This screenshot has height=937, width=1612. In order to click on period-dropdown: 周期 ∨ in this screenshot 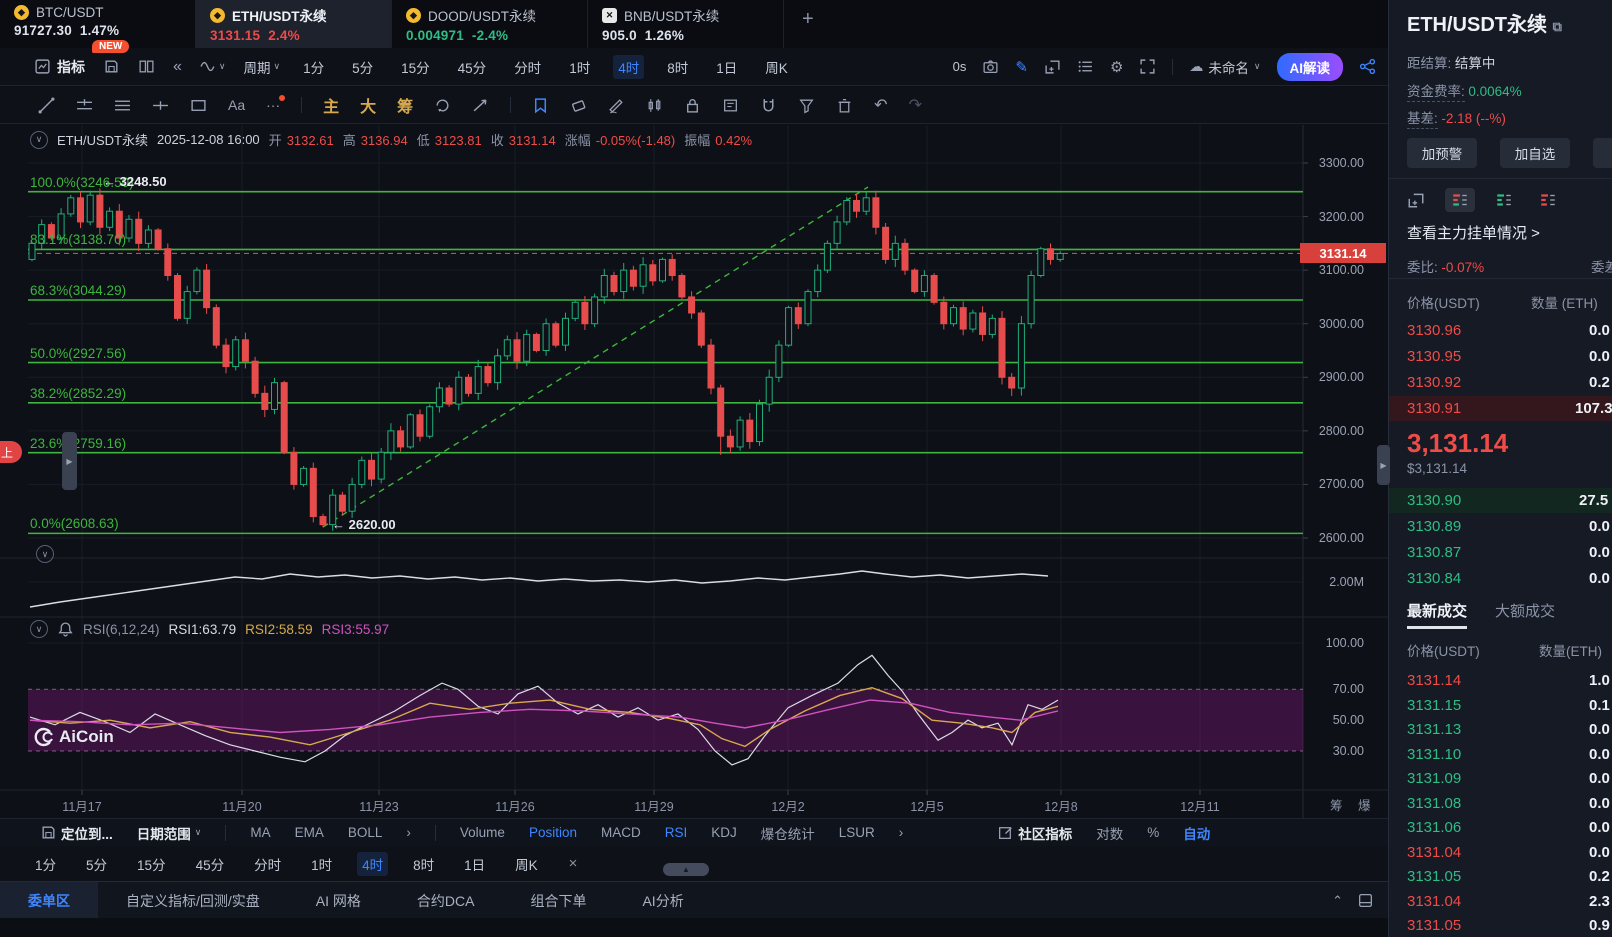, I will do `click(262, 67)`.